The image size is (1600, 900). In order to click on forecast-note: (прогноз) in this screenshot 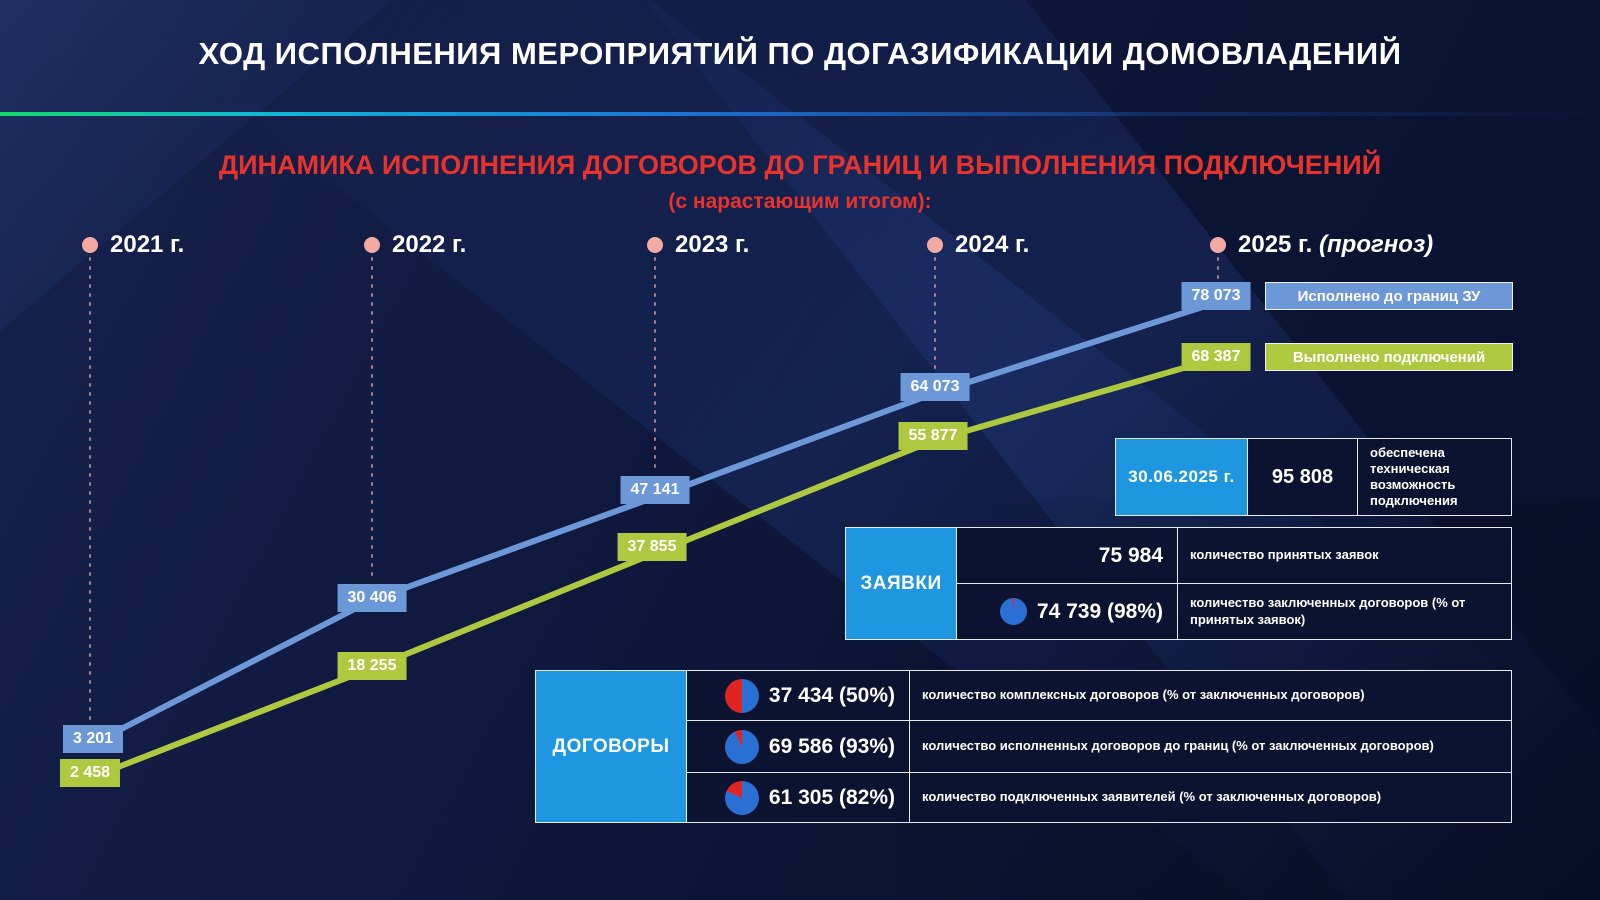, I will do `click(1376, 244)`.